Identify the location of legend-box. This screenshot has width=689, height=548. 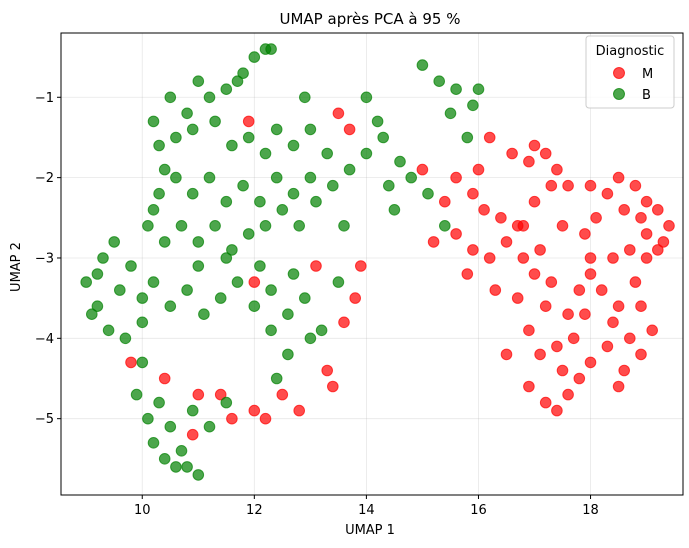
(630, 72).